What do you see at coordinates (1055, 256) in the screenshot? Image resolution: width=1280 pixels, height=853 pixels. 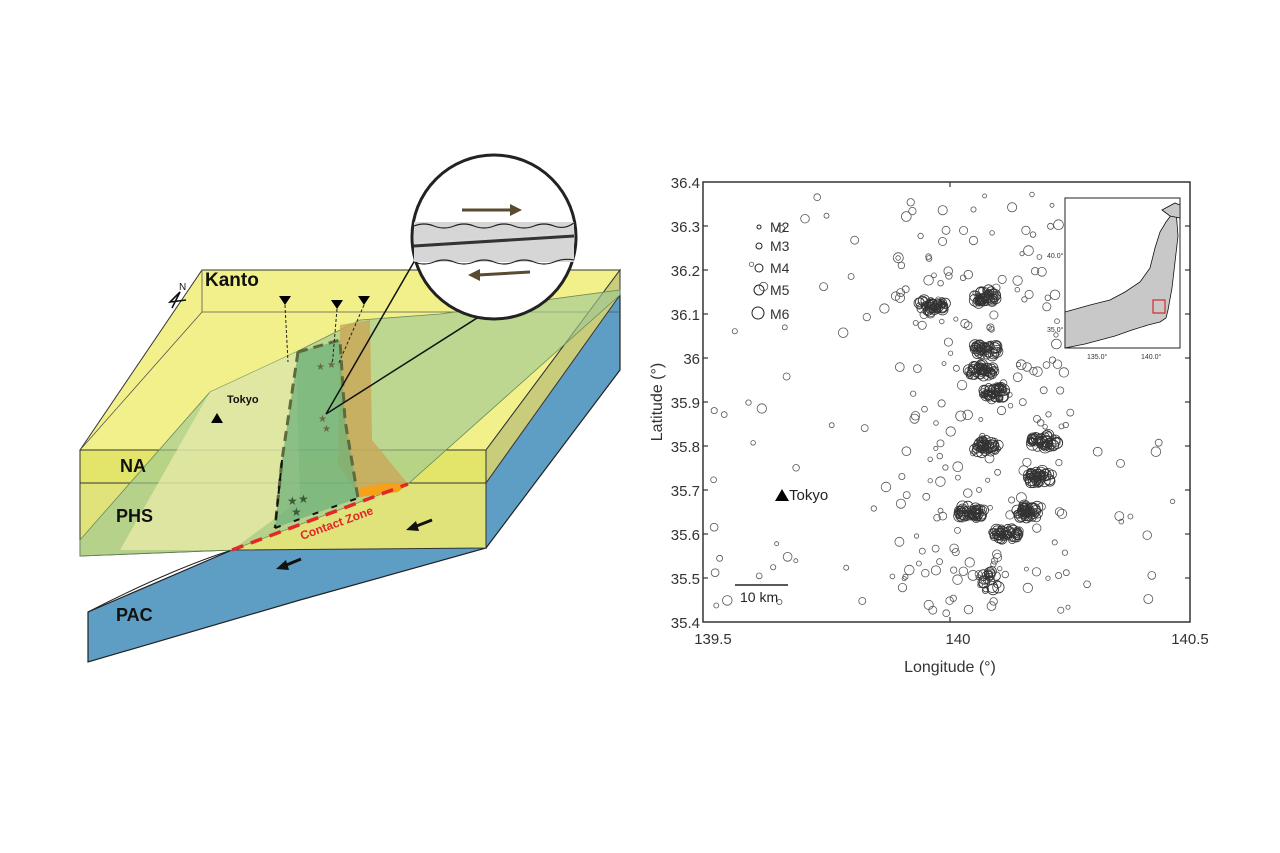 I see `svg-text: 40.0°` at bounding box center [1055, 256].